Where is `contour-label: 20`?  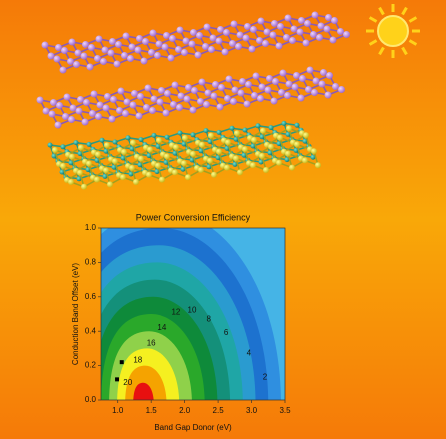
contour-label: 20 is located at coordinates (127, 382).